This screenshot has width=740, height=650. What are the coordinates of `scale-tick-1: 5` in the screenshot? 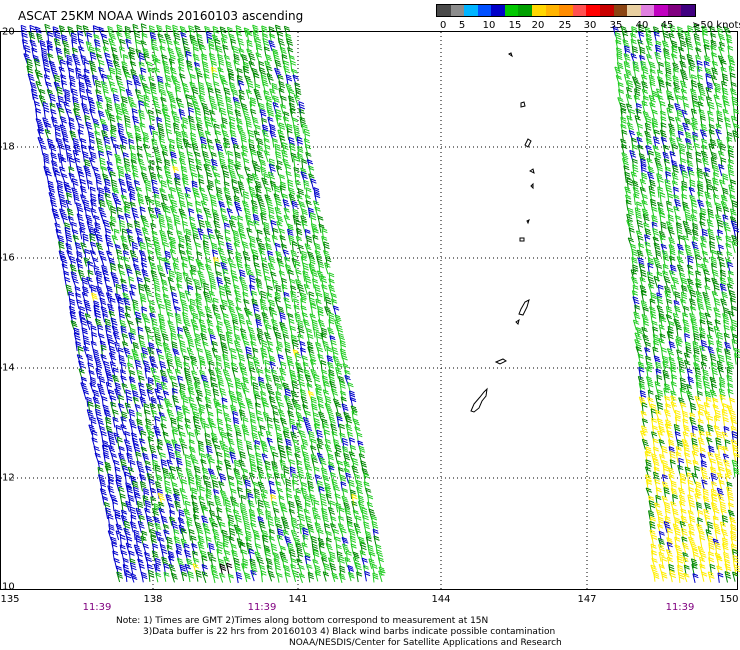 It's located at (462, 25).